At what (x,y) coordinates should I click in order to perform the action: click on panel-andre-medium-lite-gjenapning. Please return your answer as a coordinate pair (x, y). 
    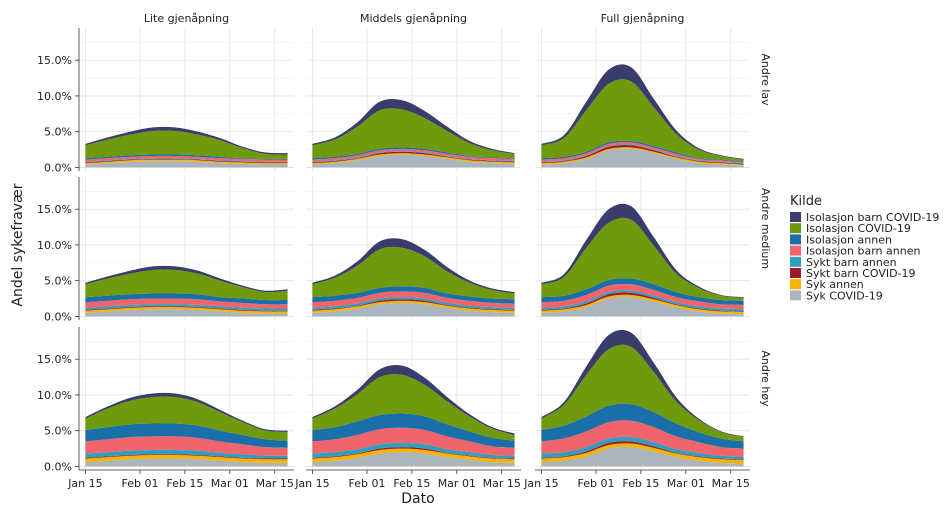
    Looking at the image, I should click on (186, 248).